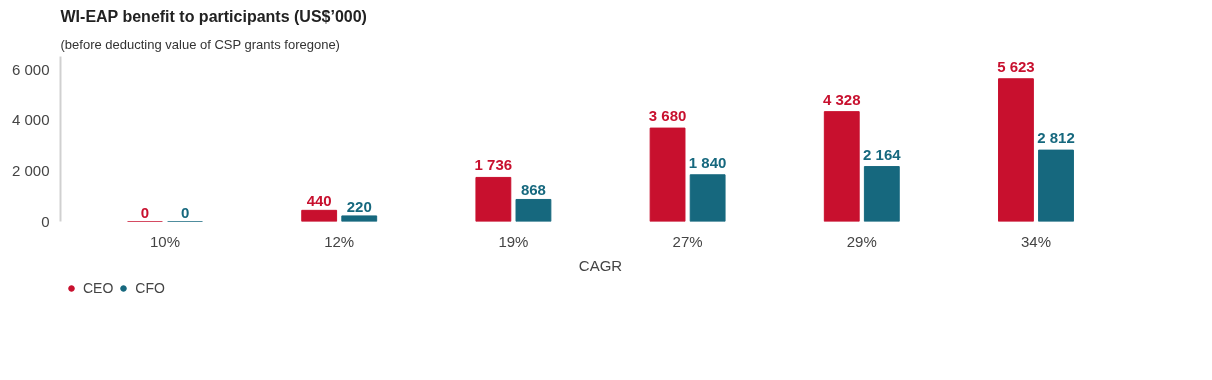 The width and height of the screenshot is (1212, 380). Describe the element at coordinates (213, 16) in the screenshot. I see `chart-title: WI-EAP benefit to participants (US$’000)` at that location.